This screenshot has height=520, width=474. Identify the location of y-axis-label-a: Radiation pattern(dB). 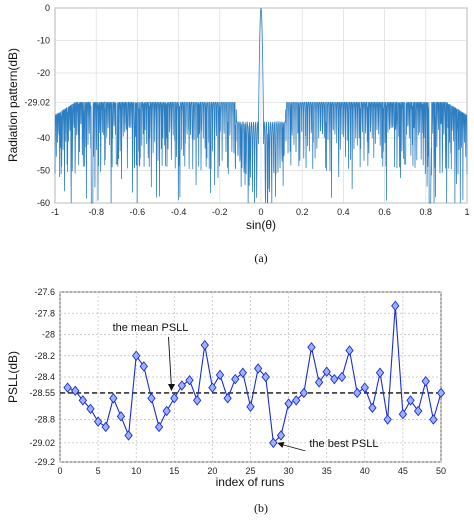
(13, 105).